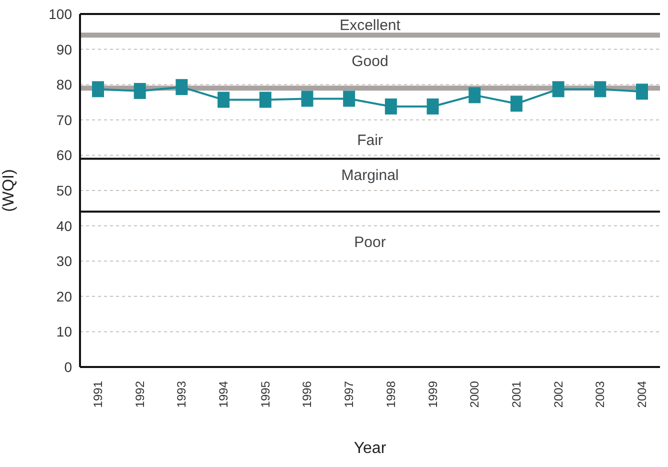  I want to click on y-tick-label: 50, so click(64, 190).